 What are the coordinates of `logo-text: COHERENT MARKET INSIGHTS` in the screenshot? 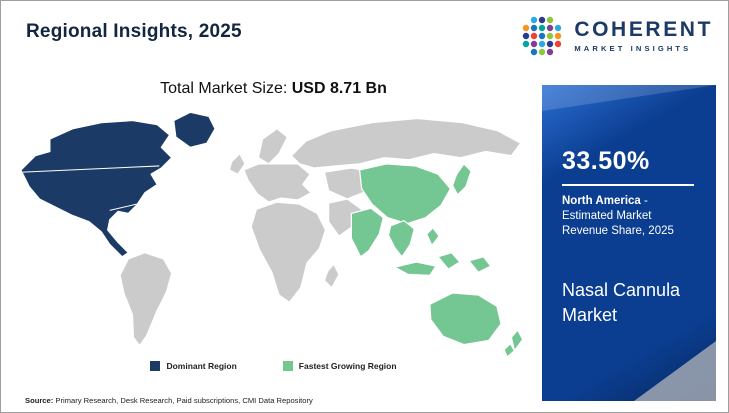 It's located at (643, 36).